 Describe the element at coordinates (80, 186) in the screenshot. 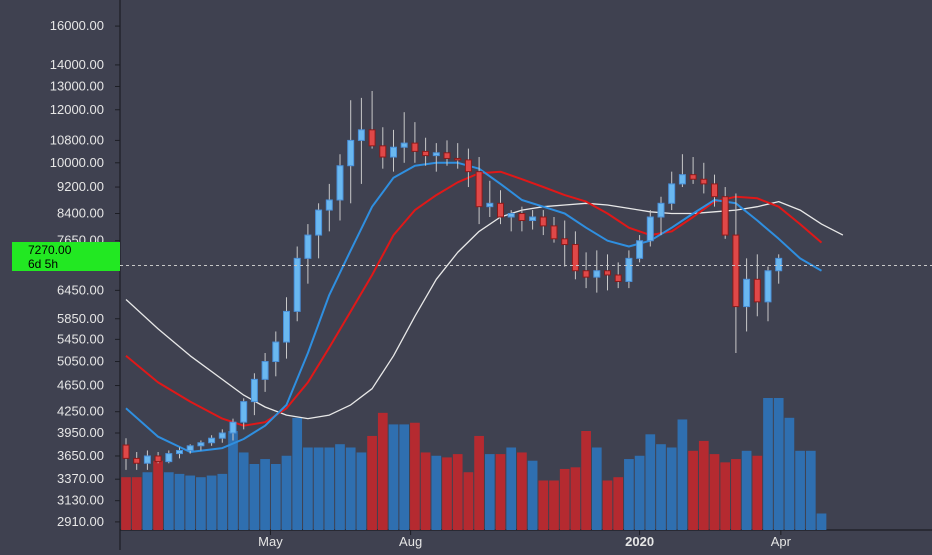

I see `y-tick-label: 9200.00` at that location.